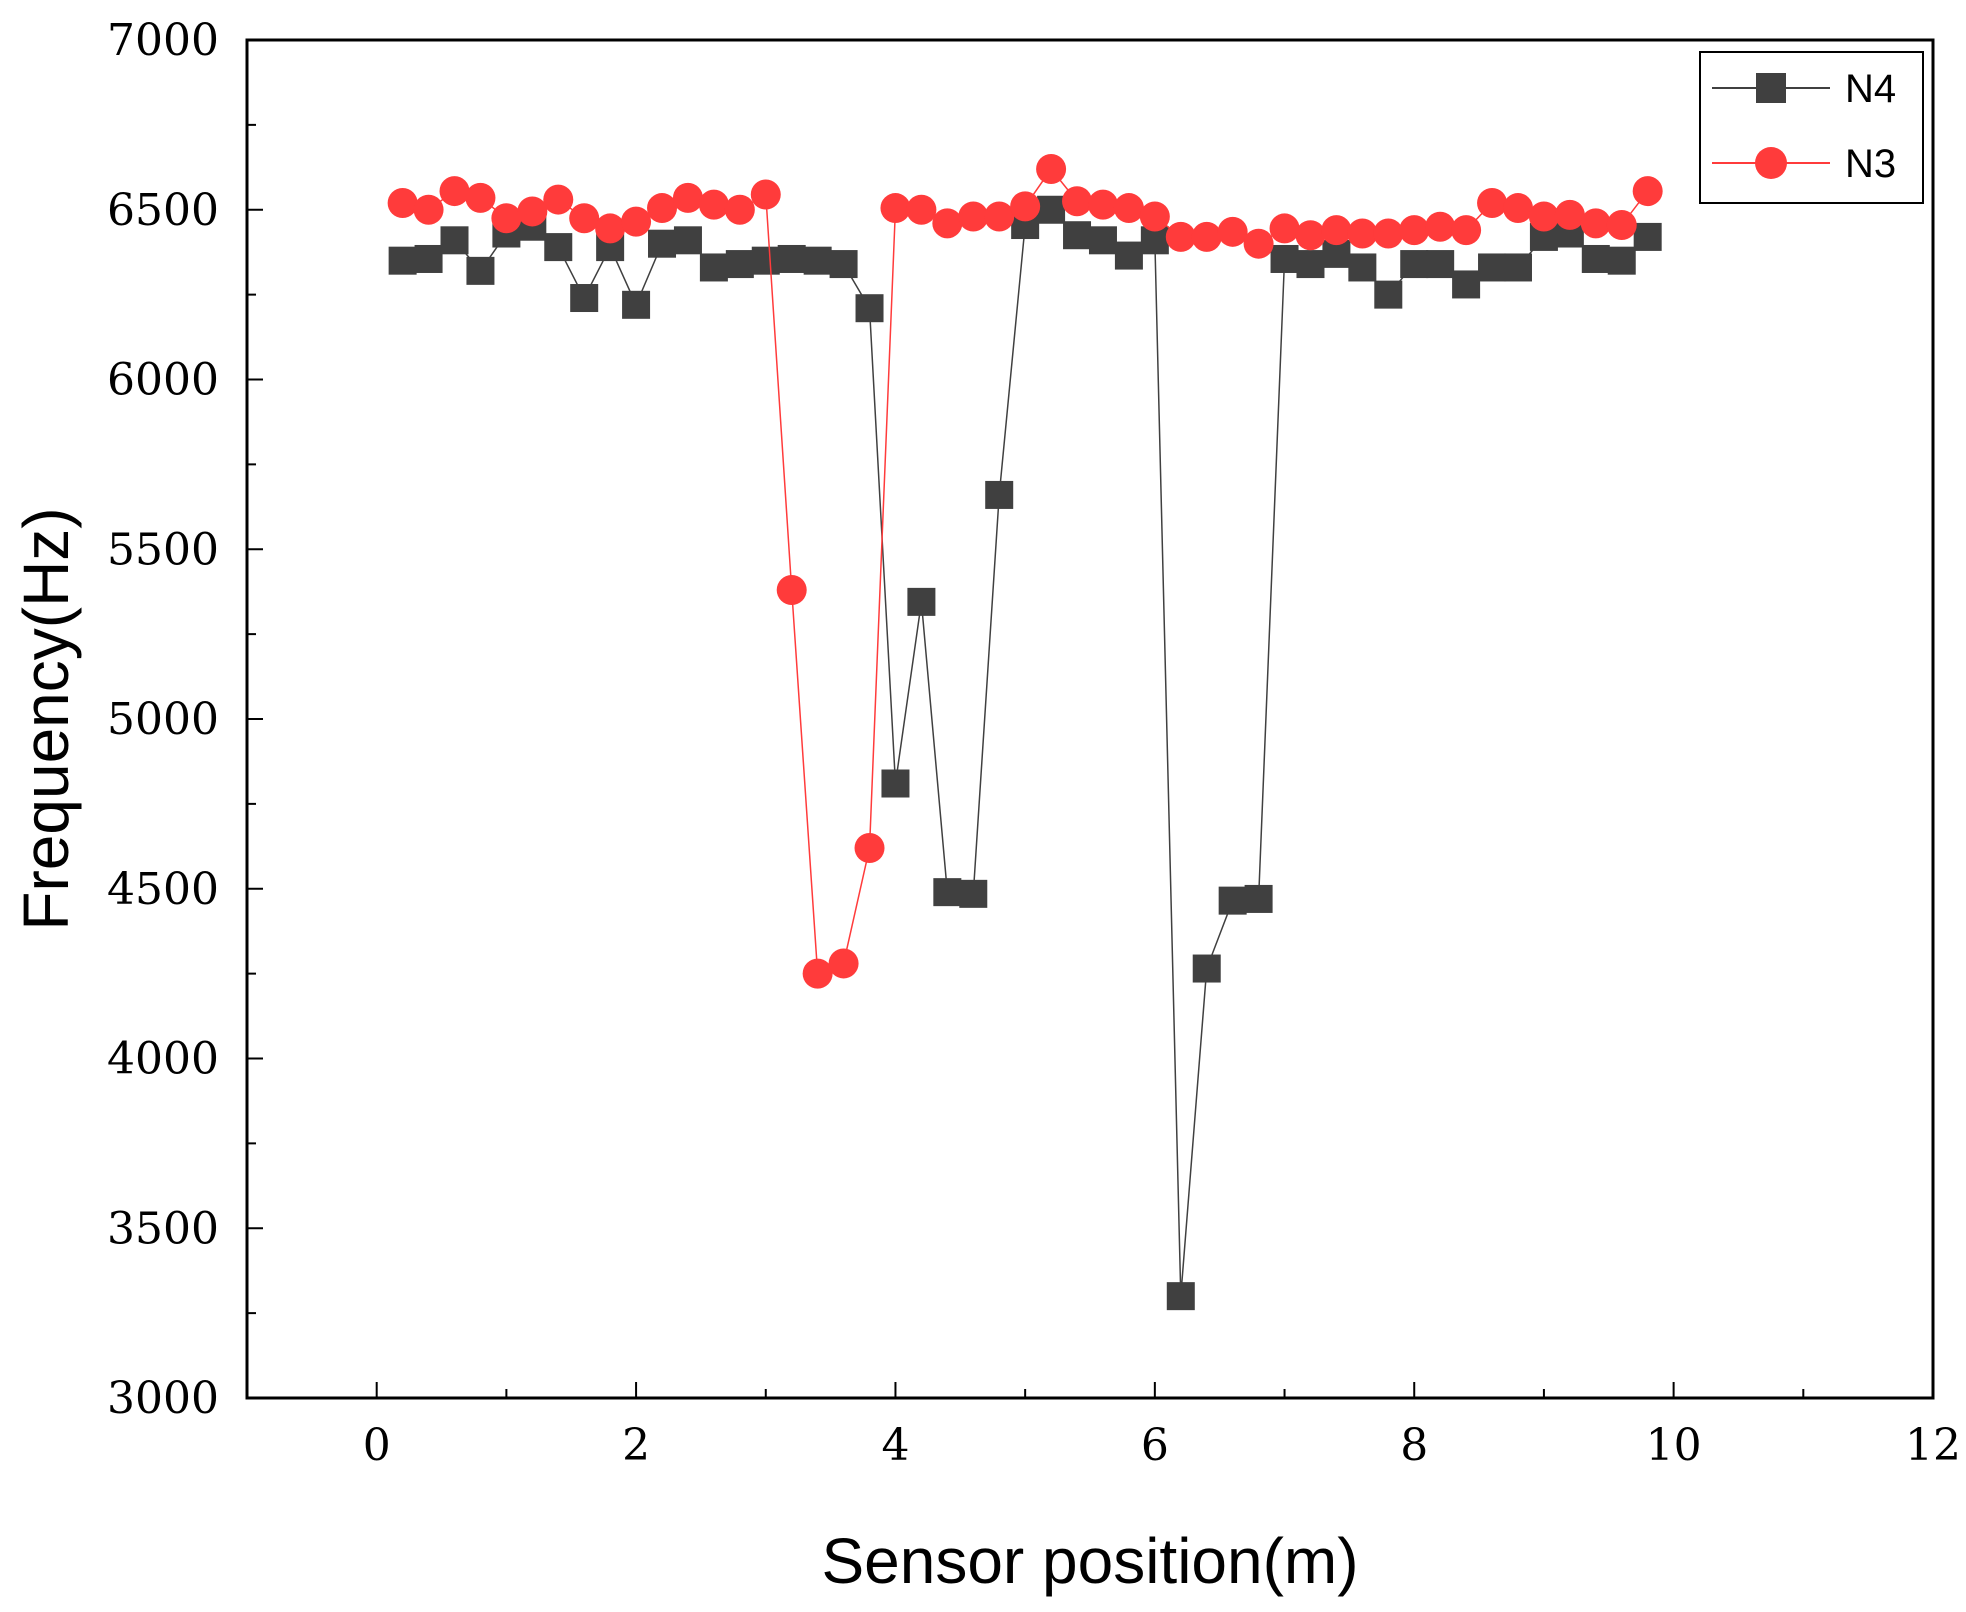  What do you see at coordinates (1811, 127) in the screenshot?
I see `legend-box` at bounding box center [1811, 127].